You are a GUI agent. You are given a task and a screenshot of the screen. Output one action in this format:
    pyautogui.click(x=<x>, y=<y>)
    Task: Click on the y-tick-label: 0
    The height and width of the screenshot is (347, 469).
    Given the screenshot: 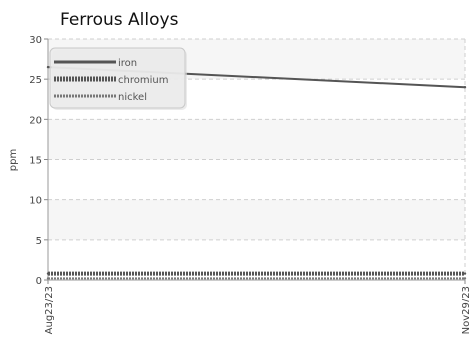 What is the action you would take?
    pyautogui.click(x=39, y=281)
    